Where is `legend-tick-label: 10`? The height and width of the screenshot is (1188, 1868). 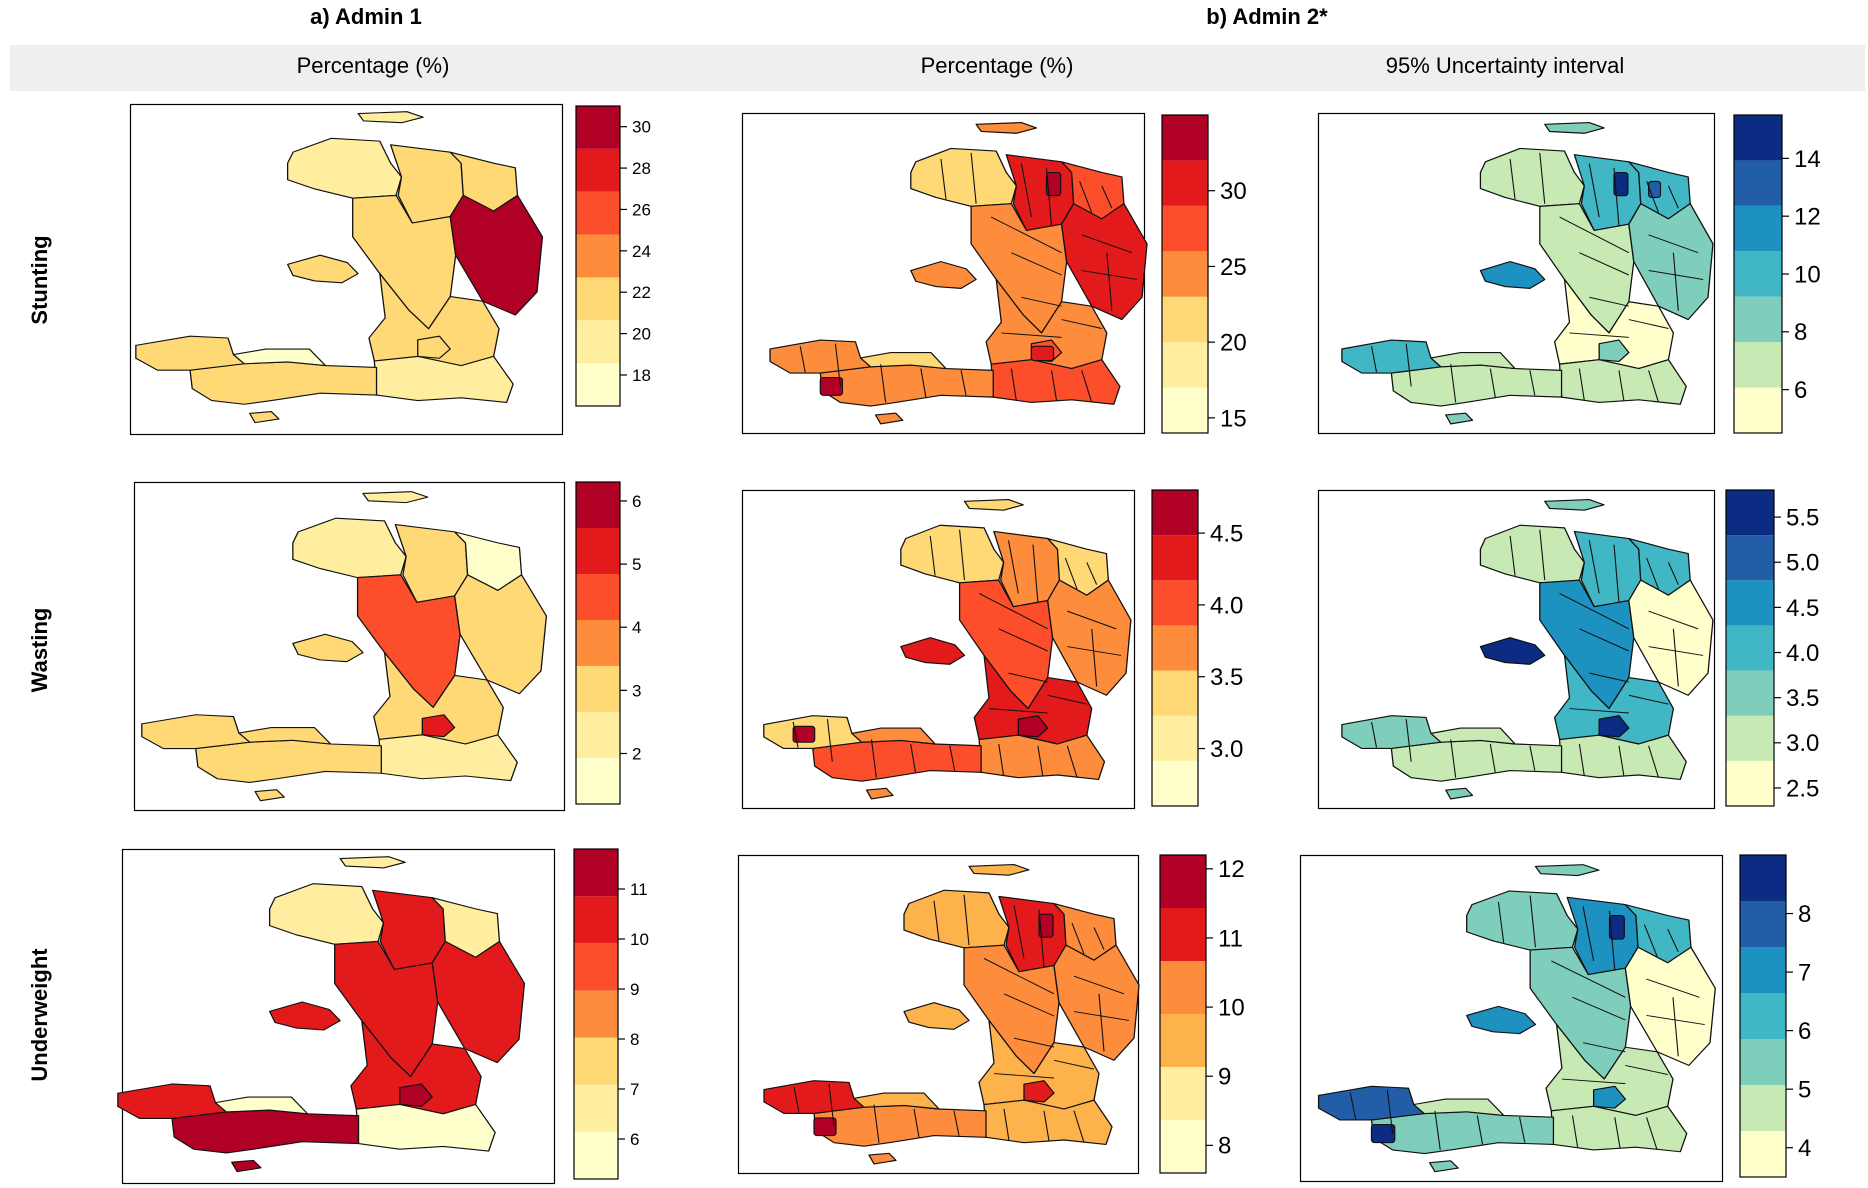 legend-tick-label: 10 is located at coordinates (1807, 274).